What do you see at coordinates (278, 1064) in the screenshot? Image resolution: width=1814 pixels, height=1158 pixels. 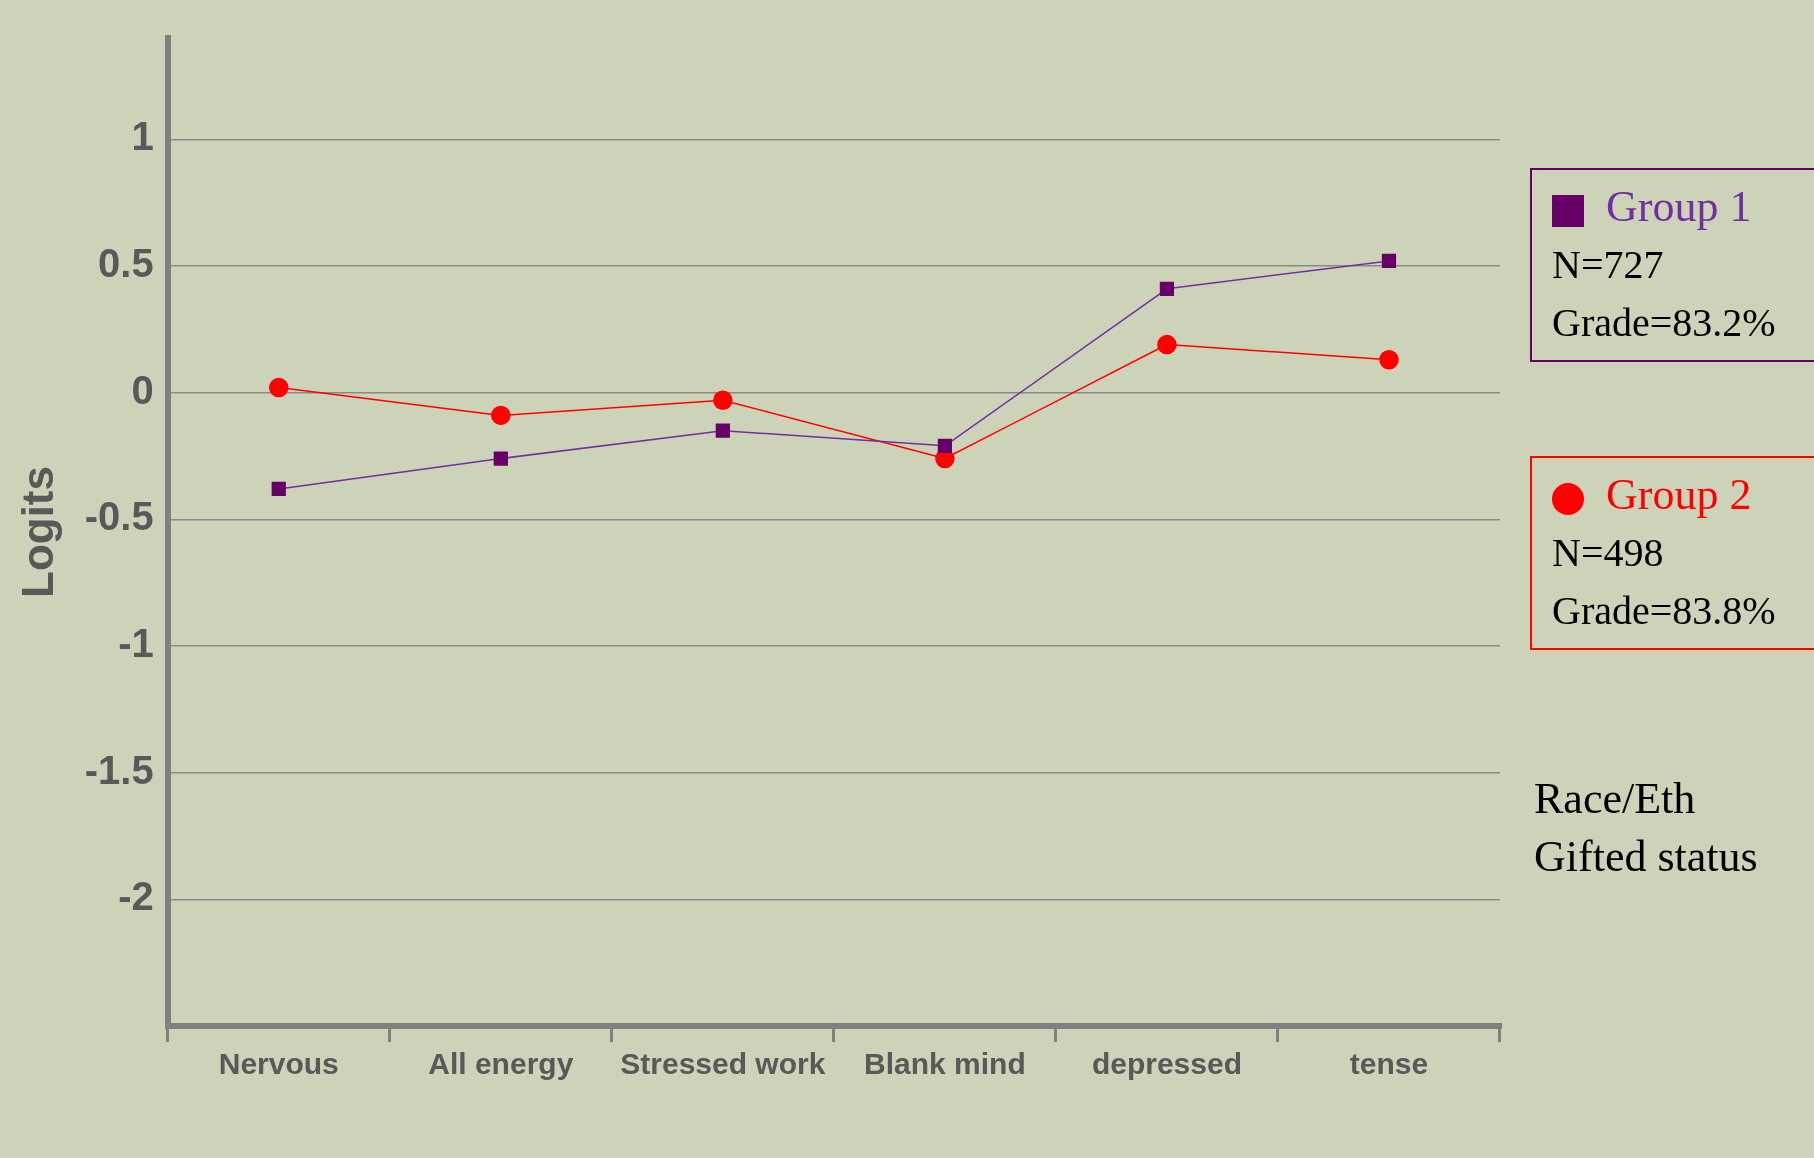 I see `x-tick-label: Nervous` at bounding box center [278, 1064].